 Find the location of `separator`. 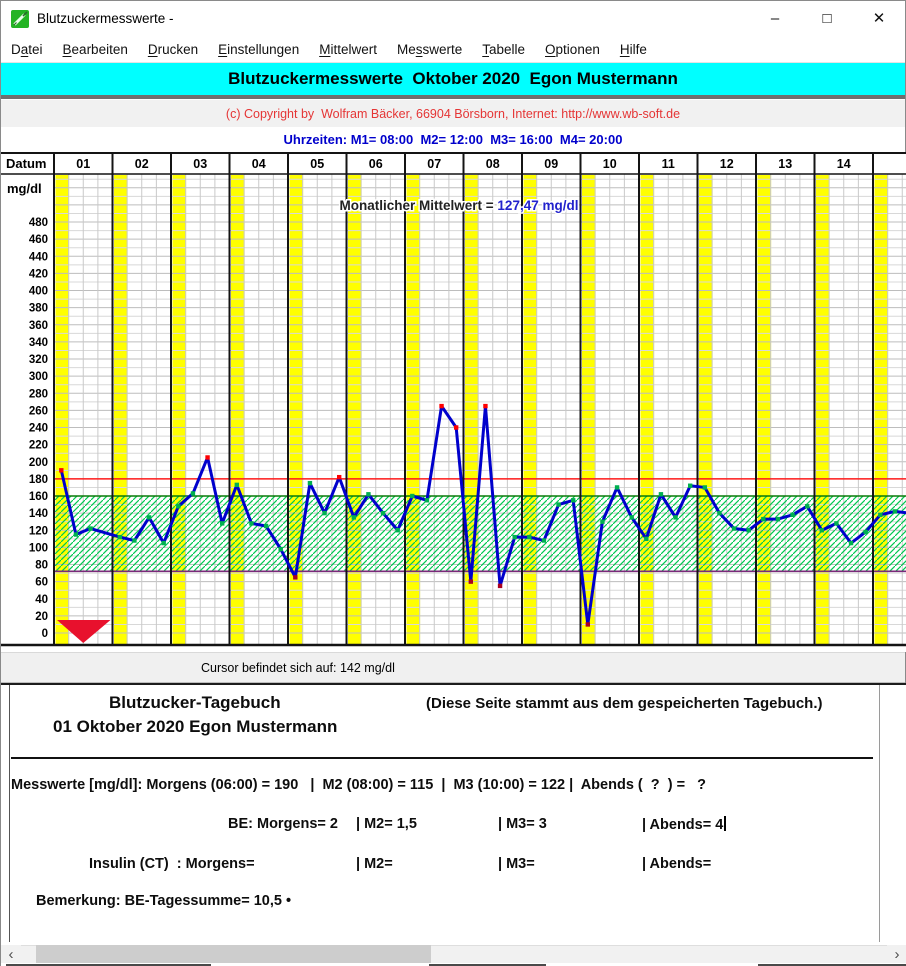

separator is located at coordinates (453, 97).